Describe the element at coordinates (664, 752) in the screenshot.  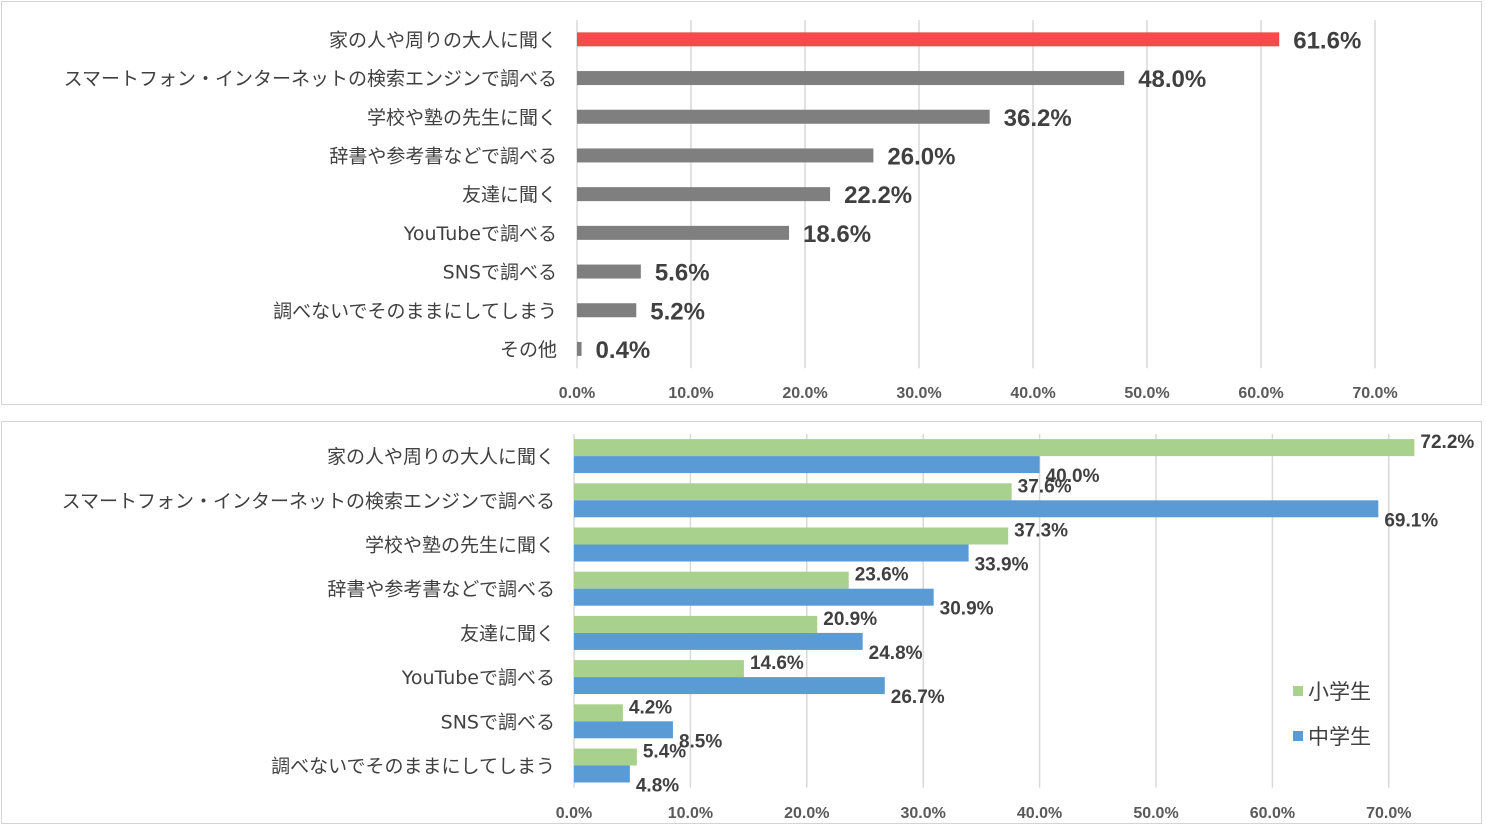
I see `data-label: 5.4%` at that location.